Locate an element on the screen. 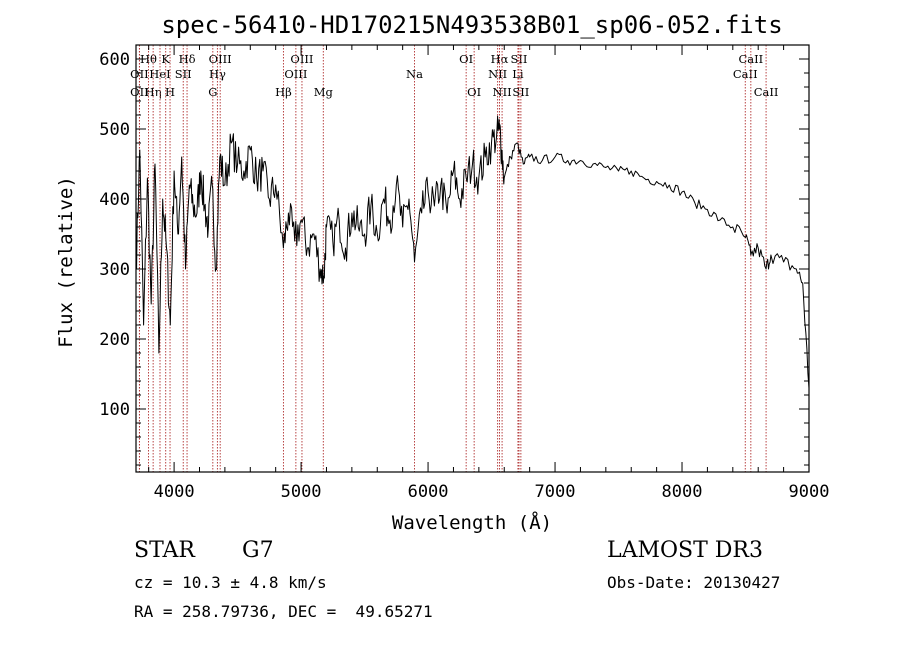  x-tick-label: 5000 is located at coordinates (301, 492).